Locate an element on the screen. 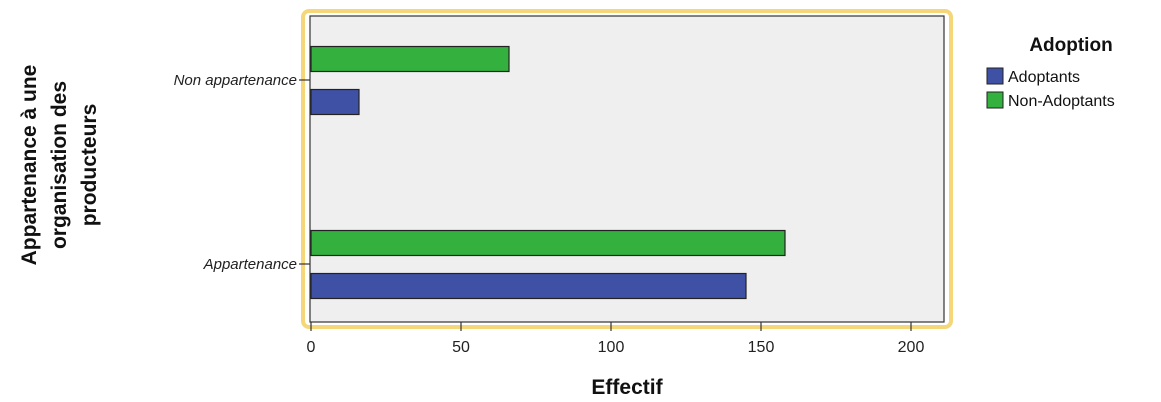 The image size is (1161, 402). x-tick-label-3: 150 is located at coordinates (761, 347).